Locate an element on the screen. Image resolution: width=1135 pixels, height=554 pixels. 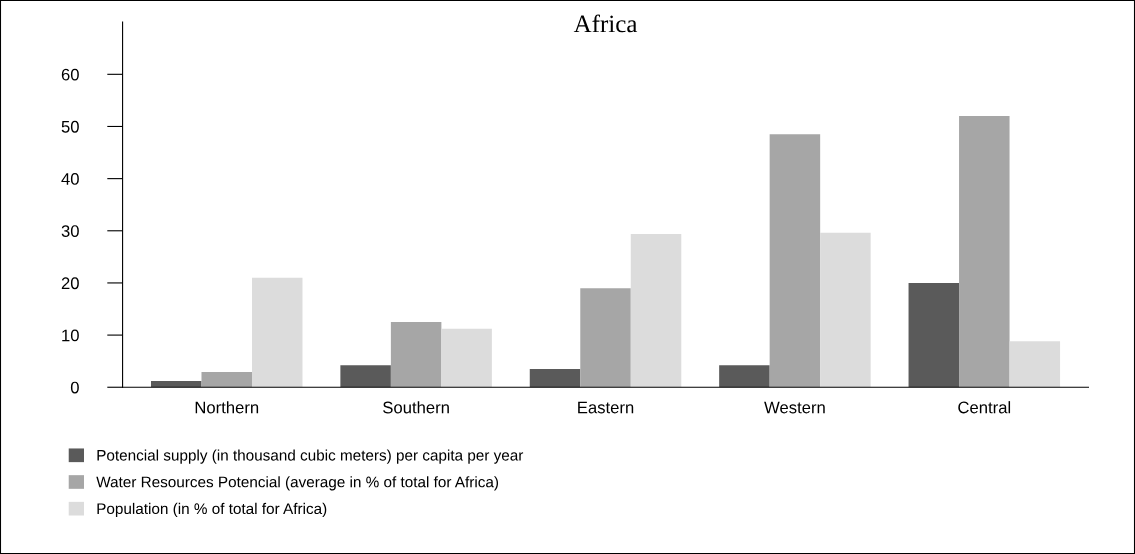
x-tick-label: Southern is located at coordinates (416, 407).